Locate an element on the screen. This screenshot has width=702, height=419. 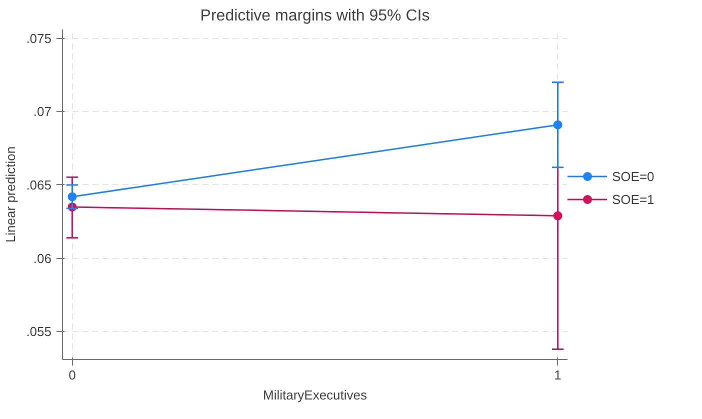
y-tick-label: .07 is located at coordinates (42, 112).